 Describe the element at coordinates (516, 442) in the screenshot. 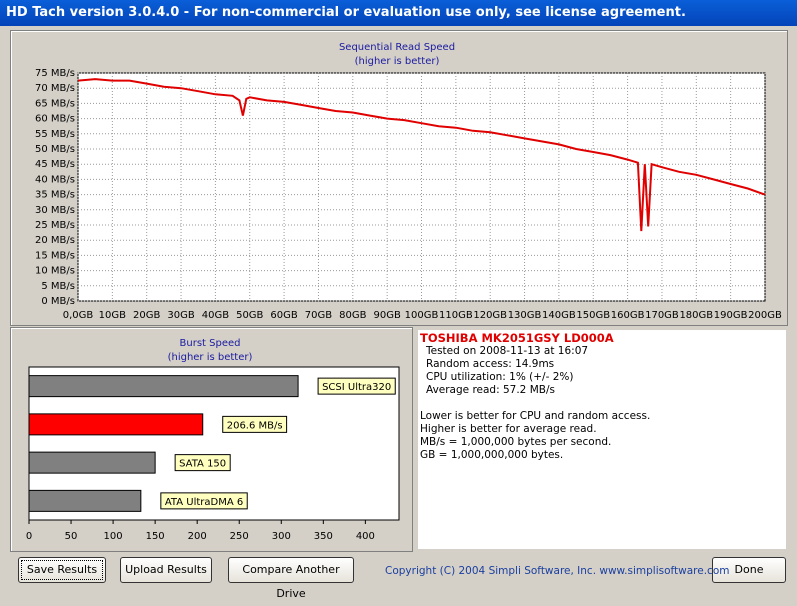

I see `note-line: MB/s = 1,000,000 bytes per second.` at that location.